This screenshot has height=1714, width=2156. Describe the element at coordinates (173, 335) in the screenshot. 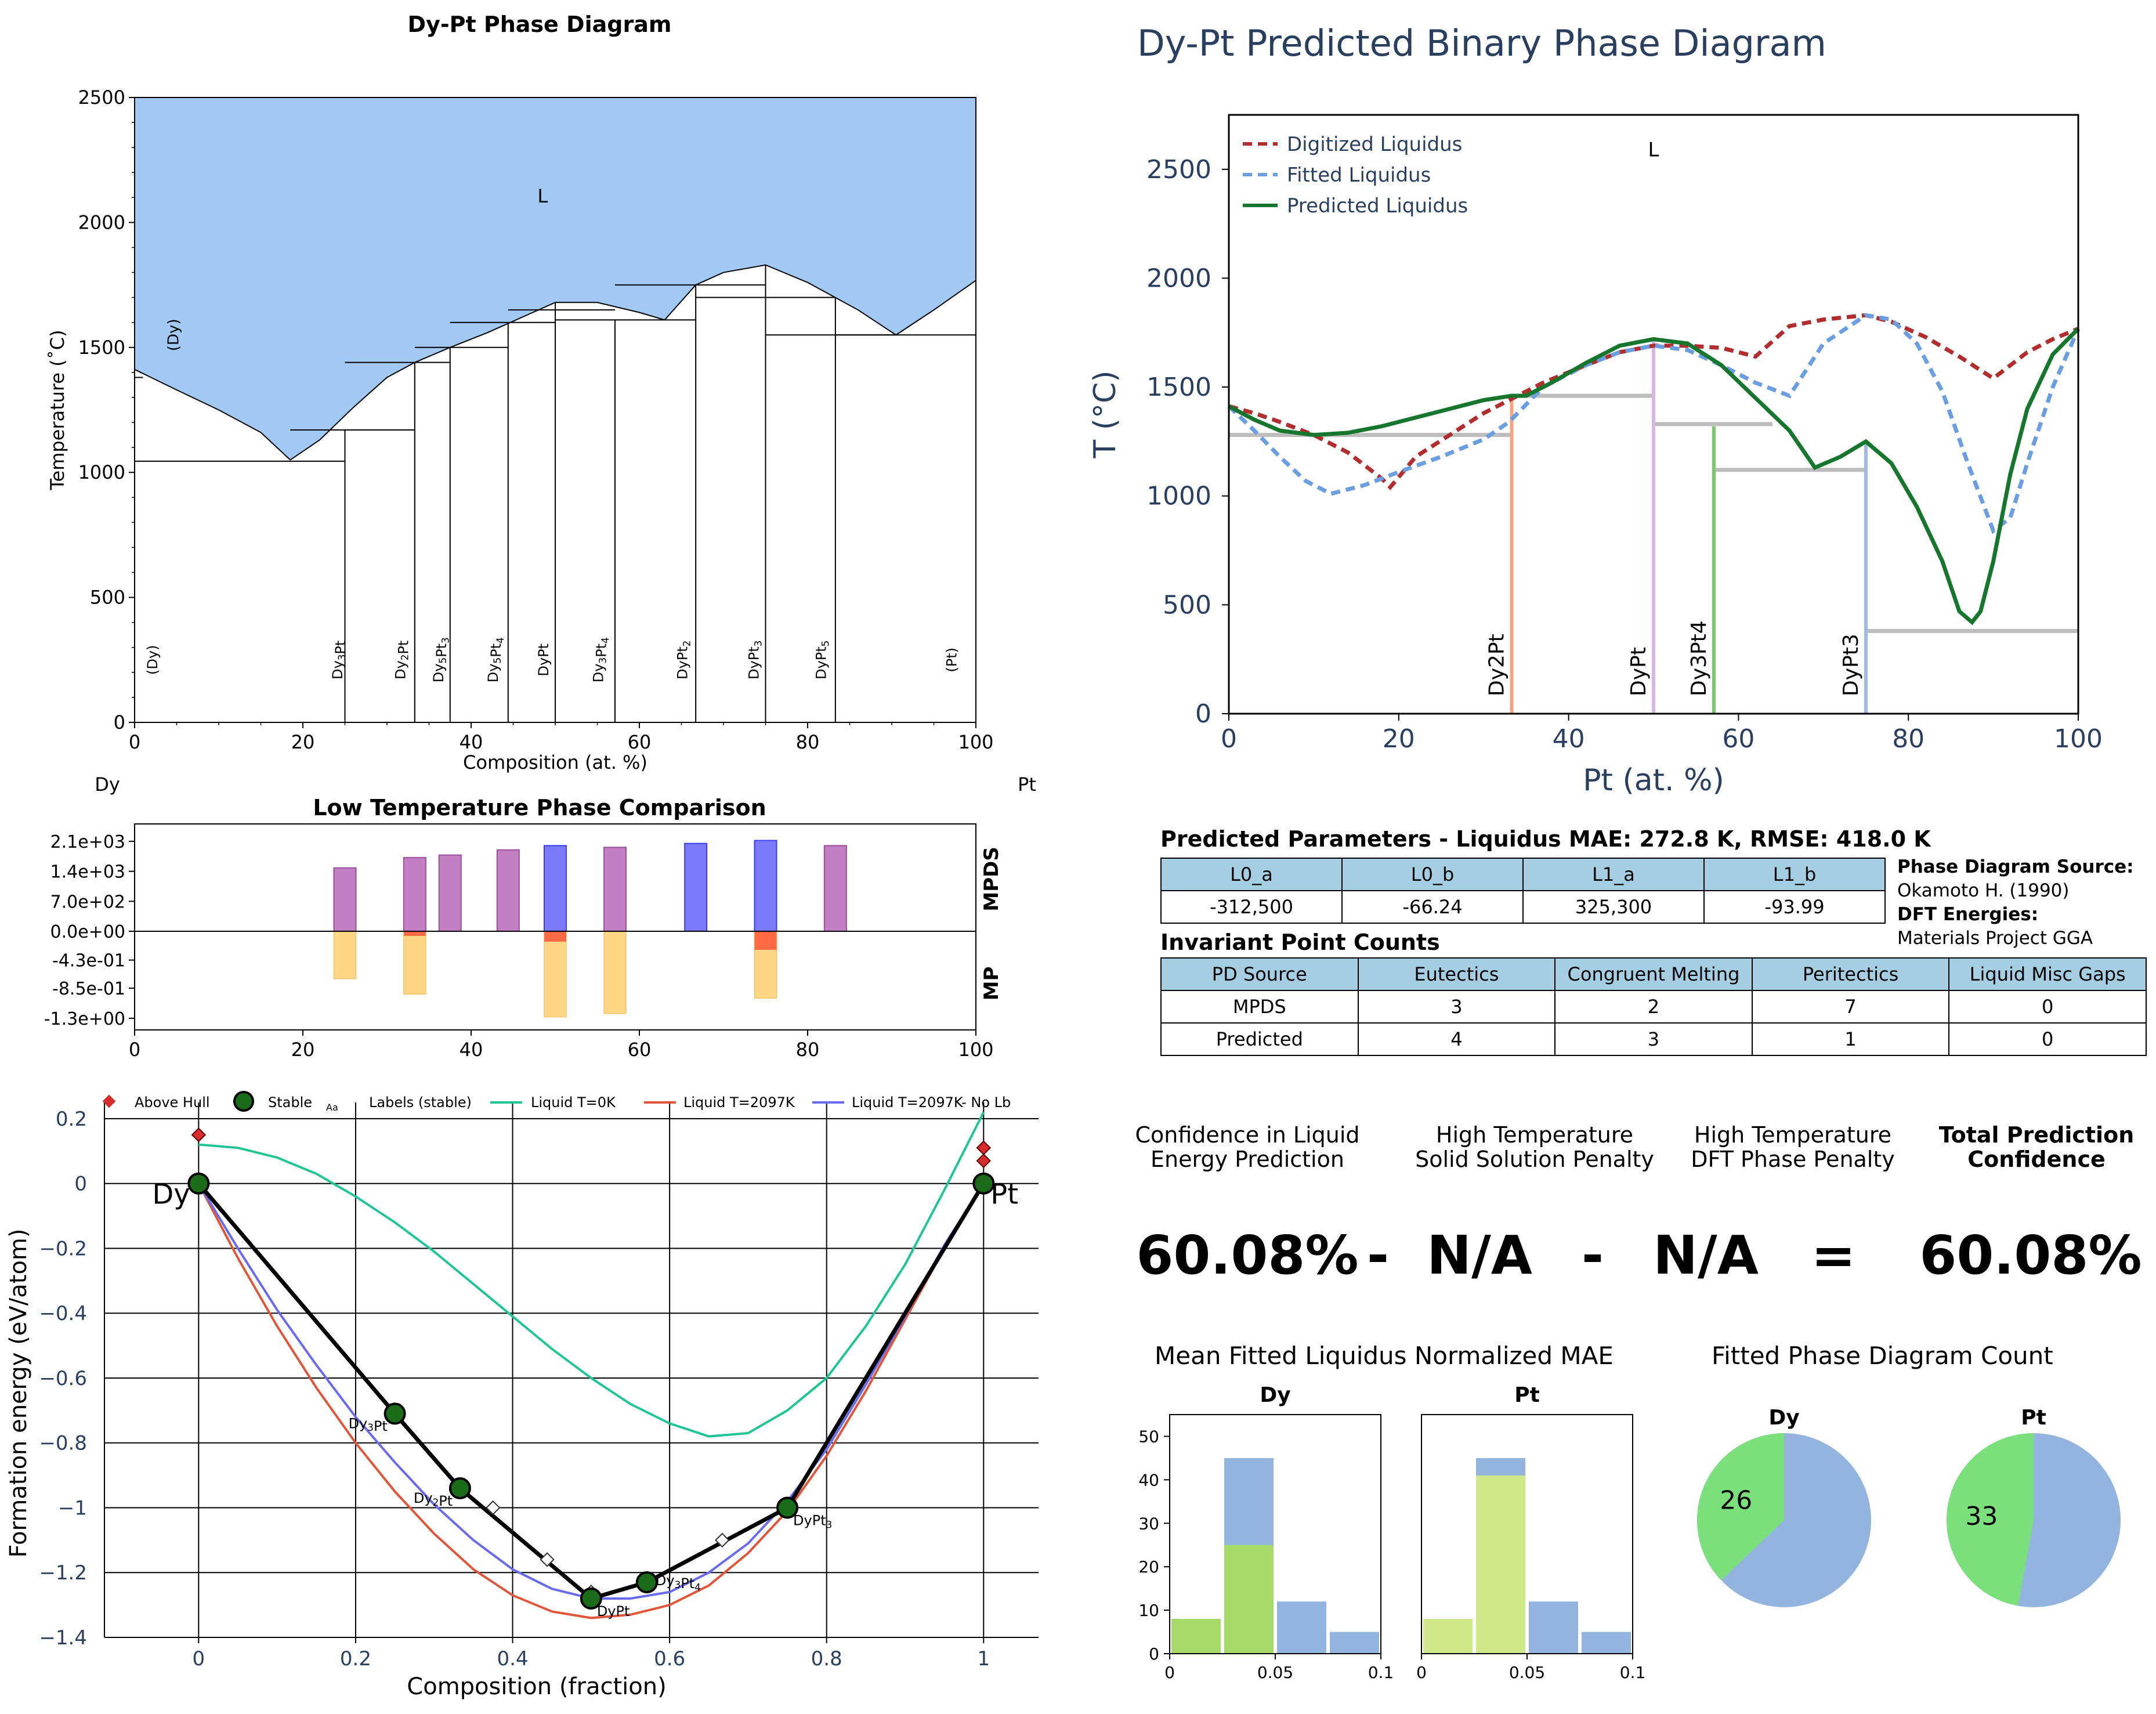

I see `dy-solution-label: (Dy)` at that location.